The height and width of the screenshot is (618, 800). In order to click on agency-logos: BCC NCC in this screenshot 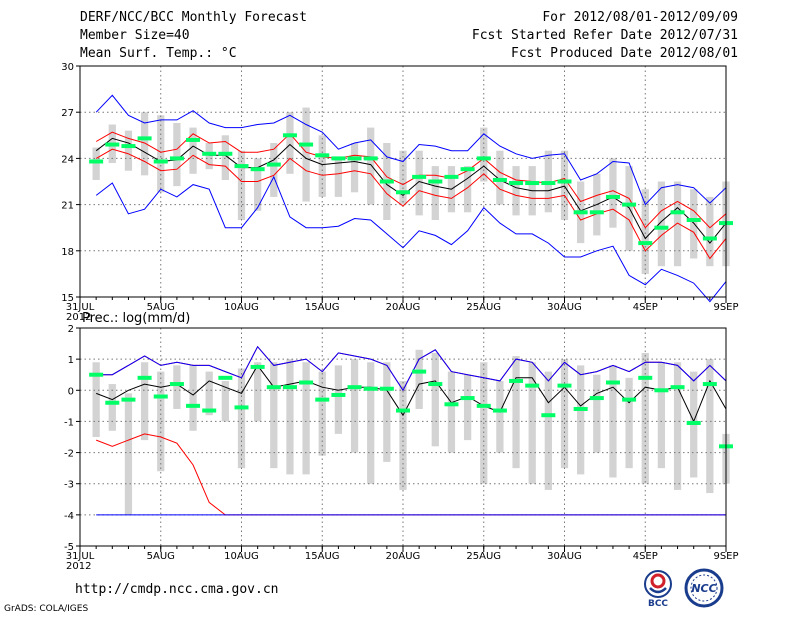, I will do `click(684, 588)`.